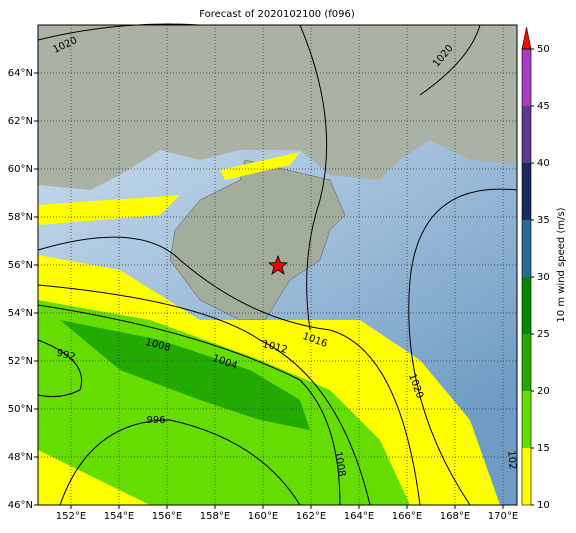  Describe the element at coordinates (155, 420) in the screenshot. I see `contour-label: 996` at that location.